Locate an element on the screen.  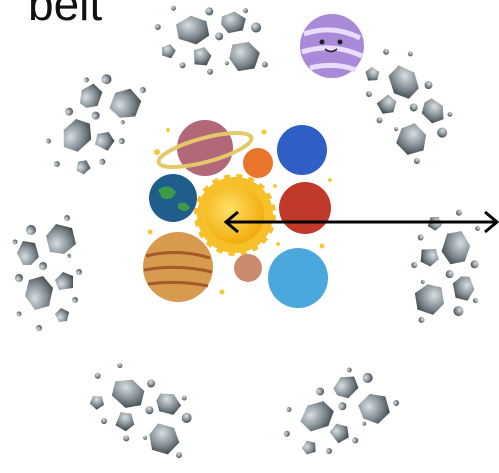
light-blue-planet is located at coordinates (298, 278).